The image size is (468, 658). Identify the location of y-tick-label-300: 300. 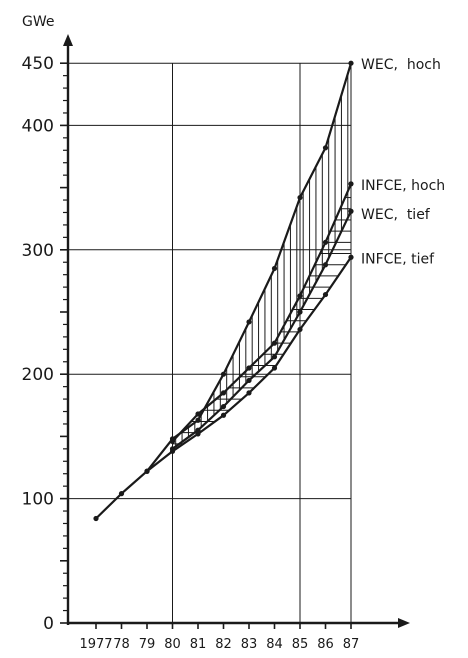
(38, 251).